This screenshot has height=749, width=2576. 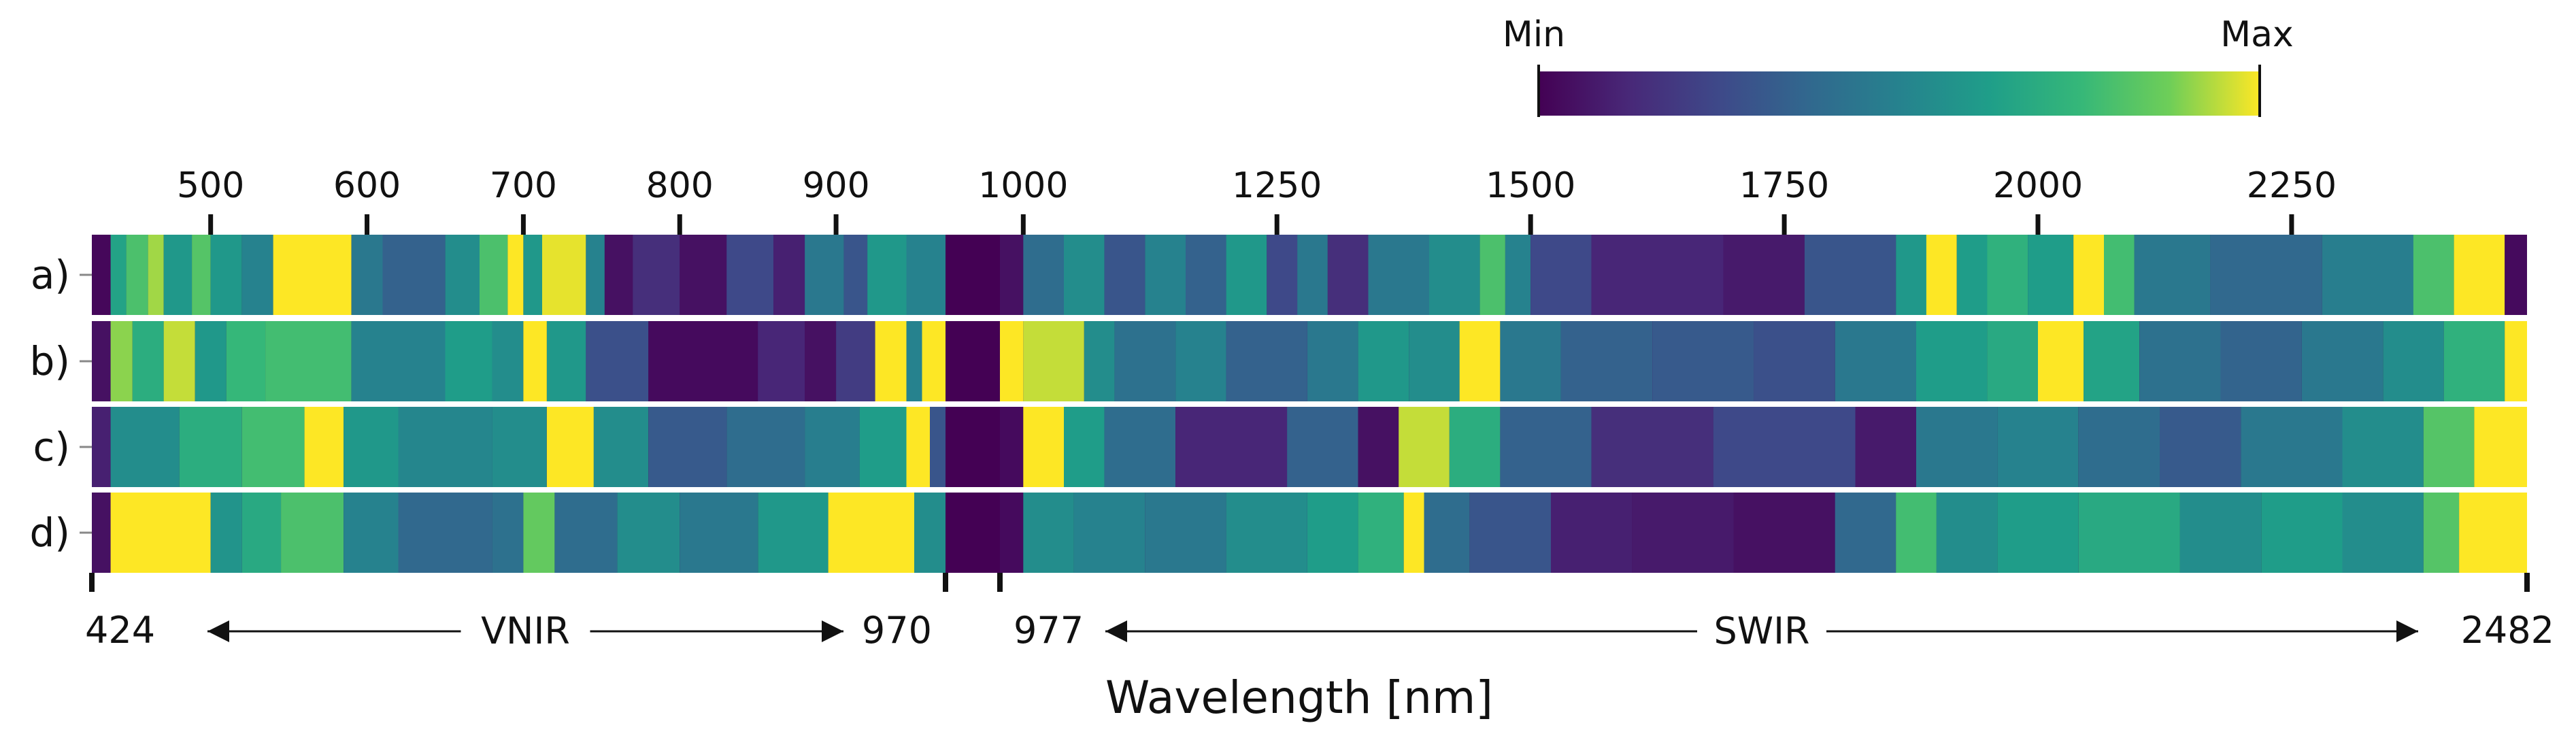 What do you see at coordinates (1761, 631) in the screenshot?
I see `swir-range-arrow: SWIR` at bounding box center [1761, 631].